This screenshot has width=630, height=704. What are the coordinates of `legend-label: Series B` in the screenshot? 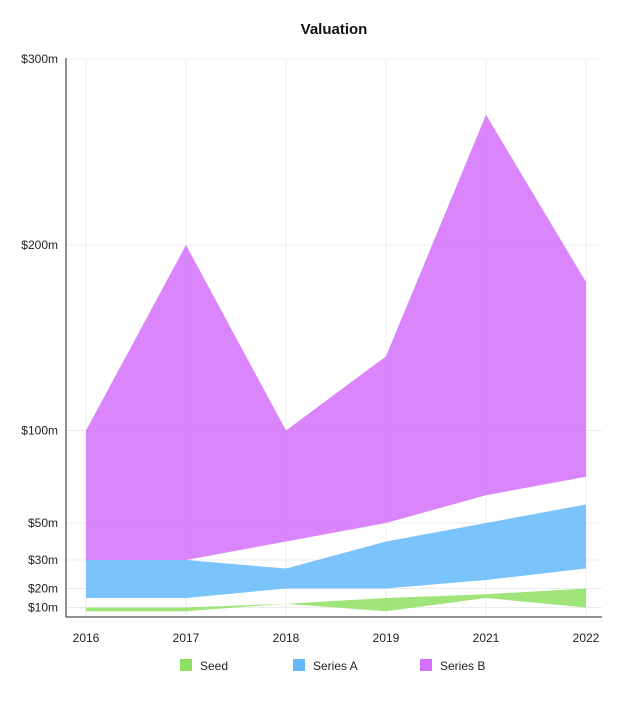 It's located at (462, 666).